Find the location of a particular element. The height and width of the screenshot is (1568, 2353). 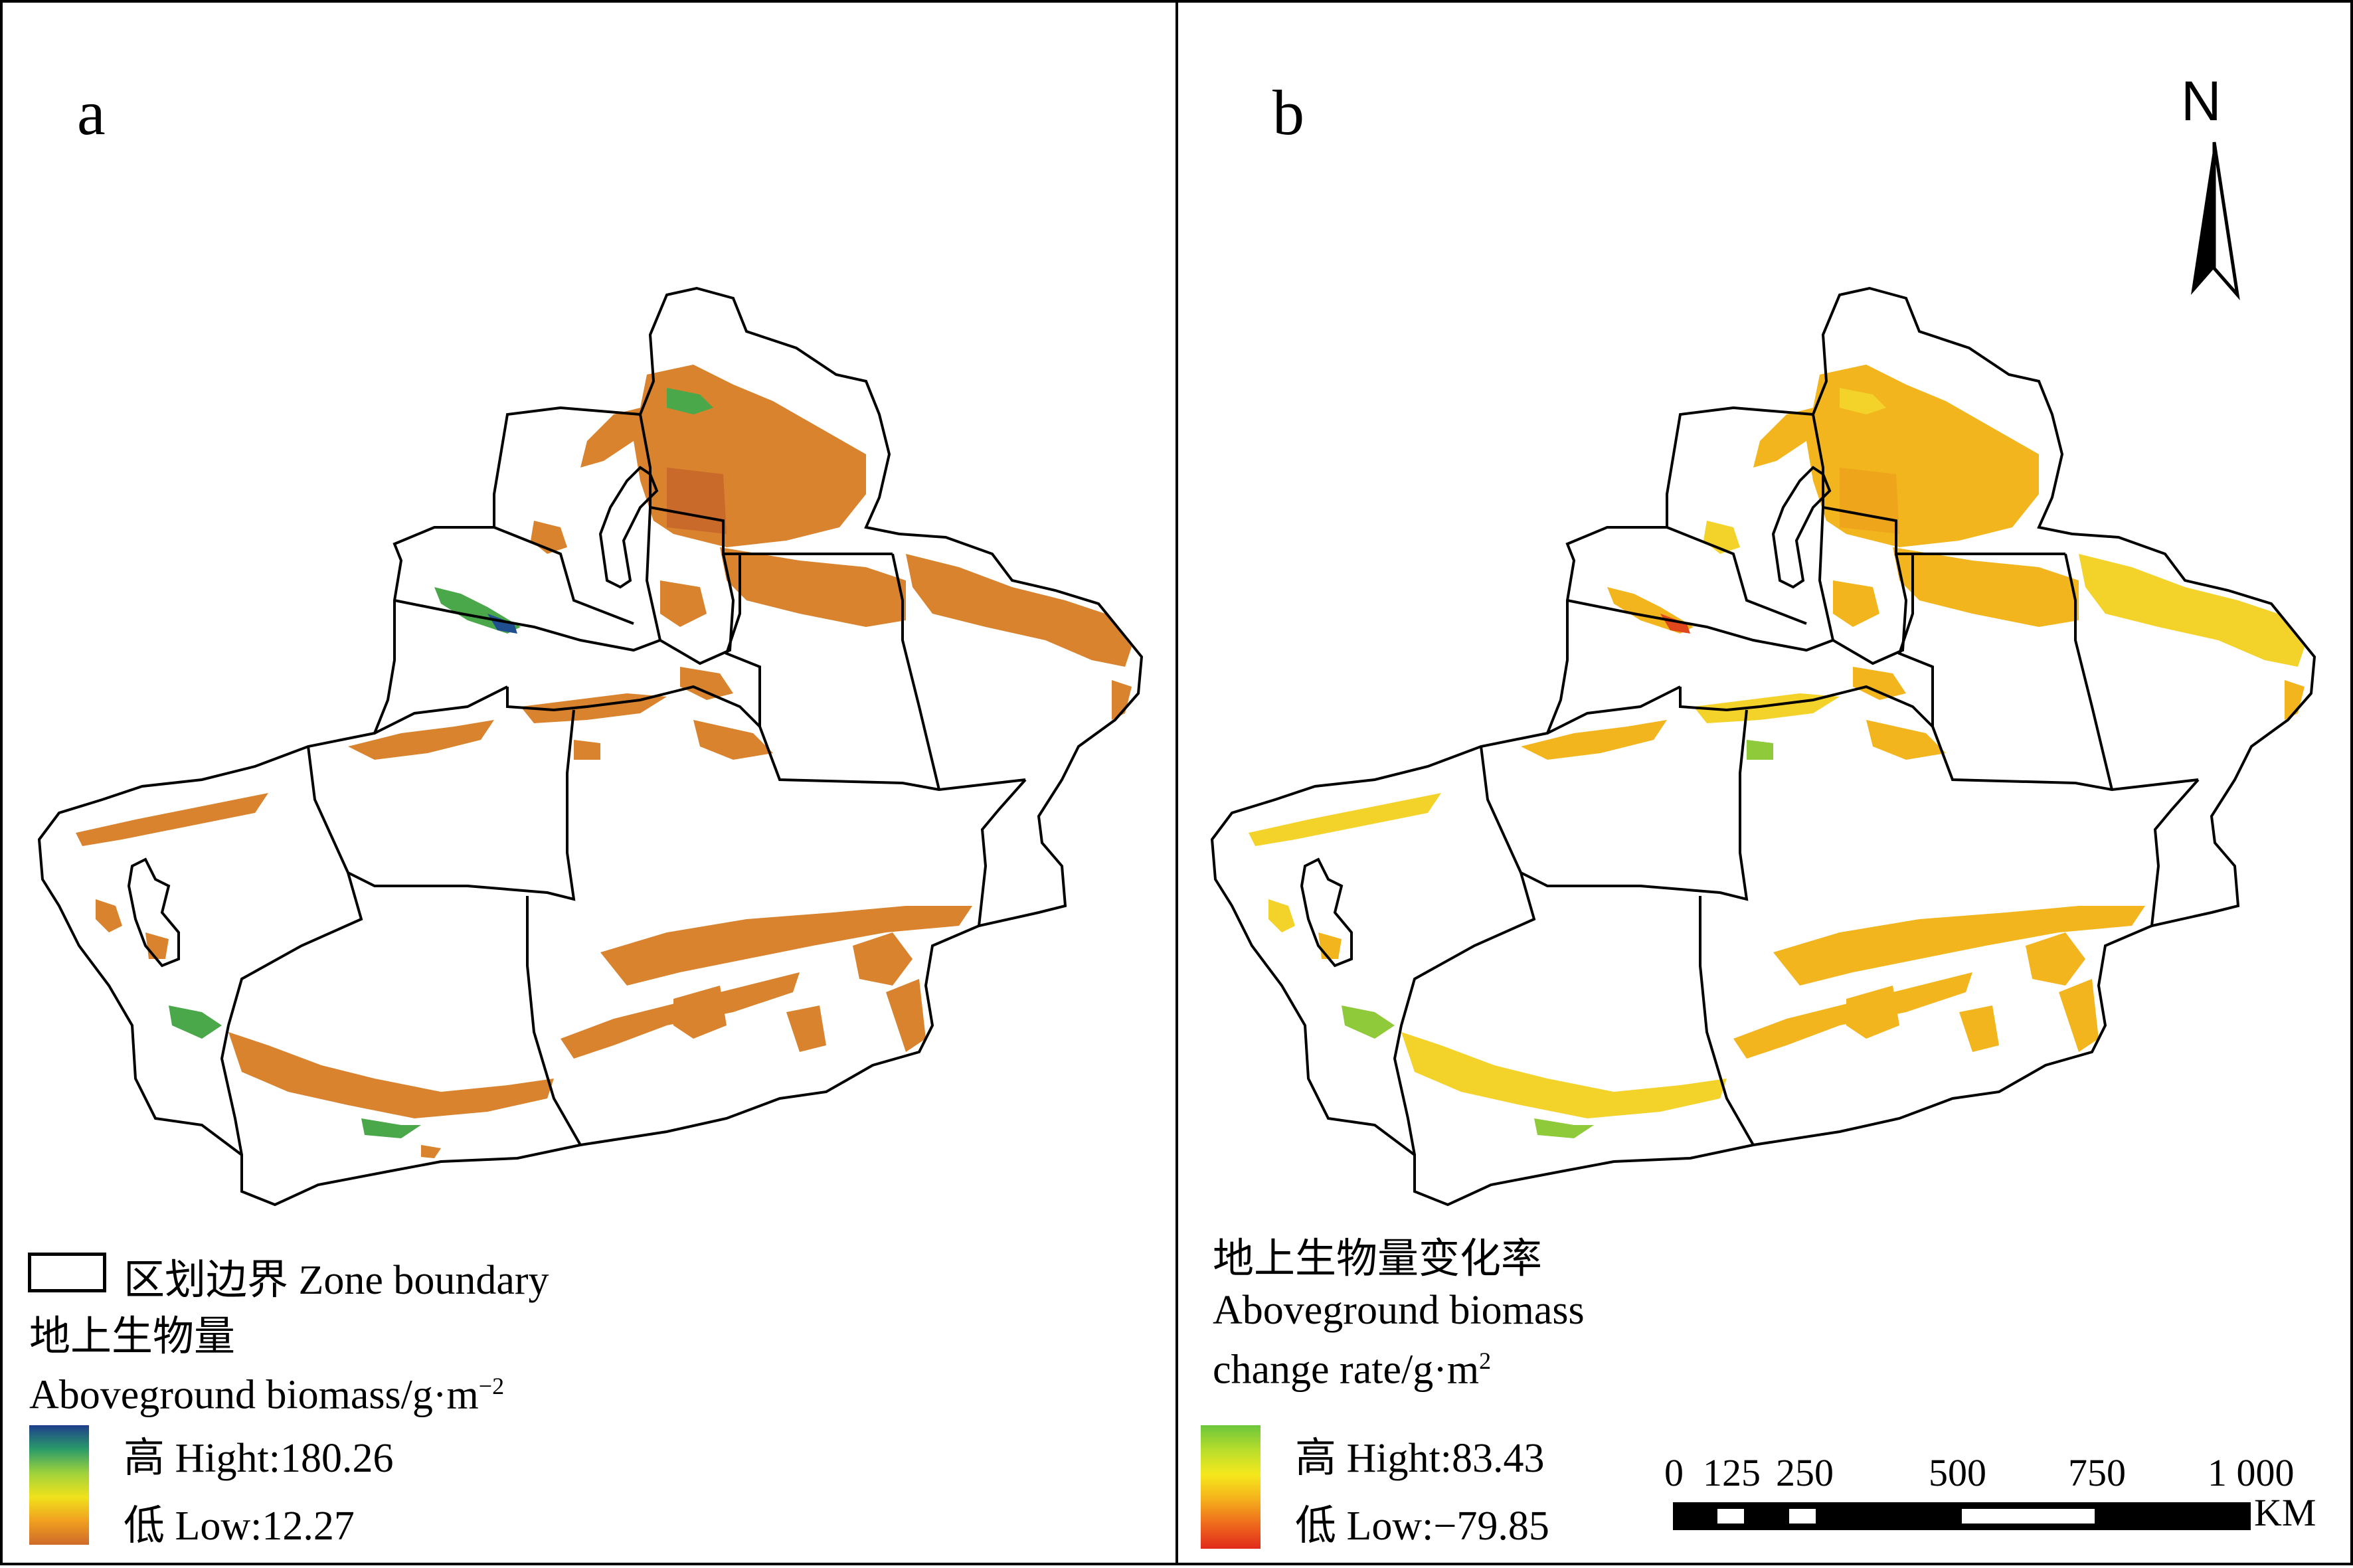

legend-high-label: 高 Hight:180.26 is located at coordinates (259, 1458).